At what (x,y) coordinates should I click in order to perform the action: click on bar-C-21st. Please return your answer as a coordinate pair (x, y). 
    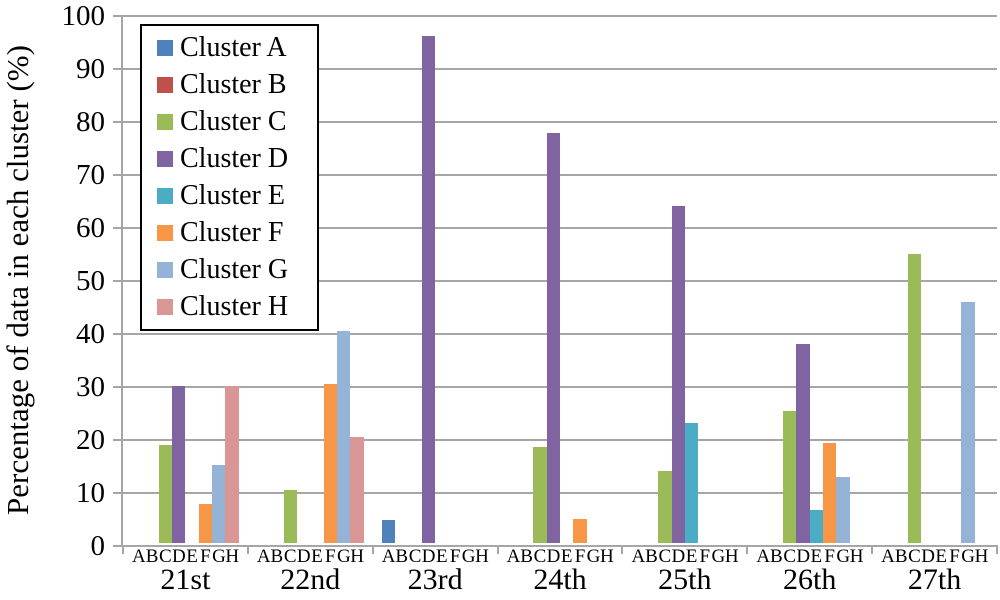
    Looking at the image, I should click on (165, 493).